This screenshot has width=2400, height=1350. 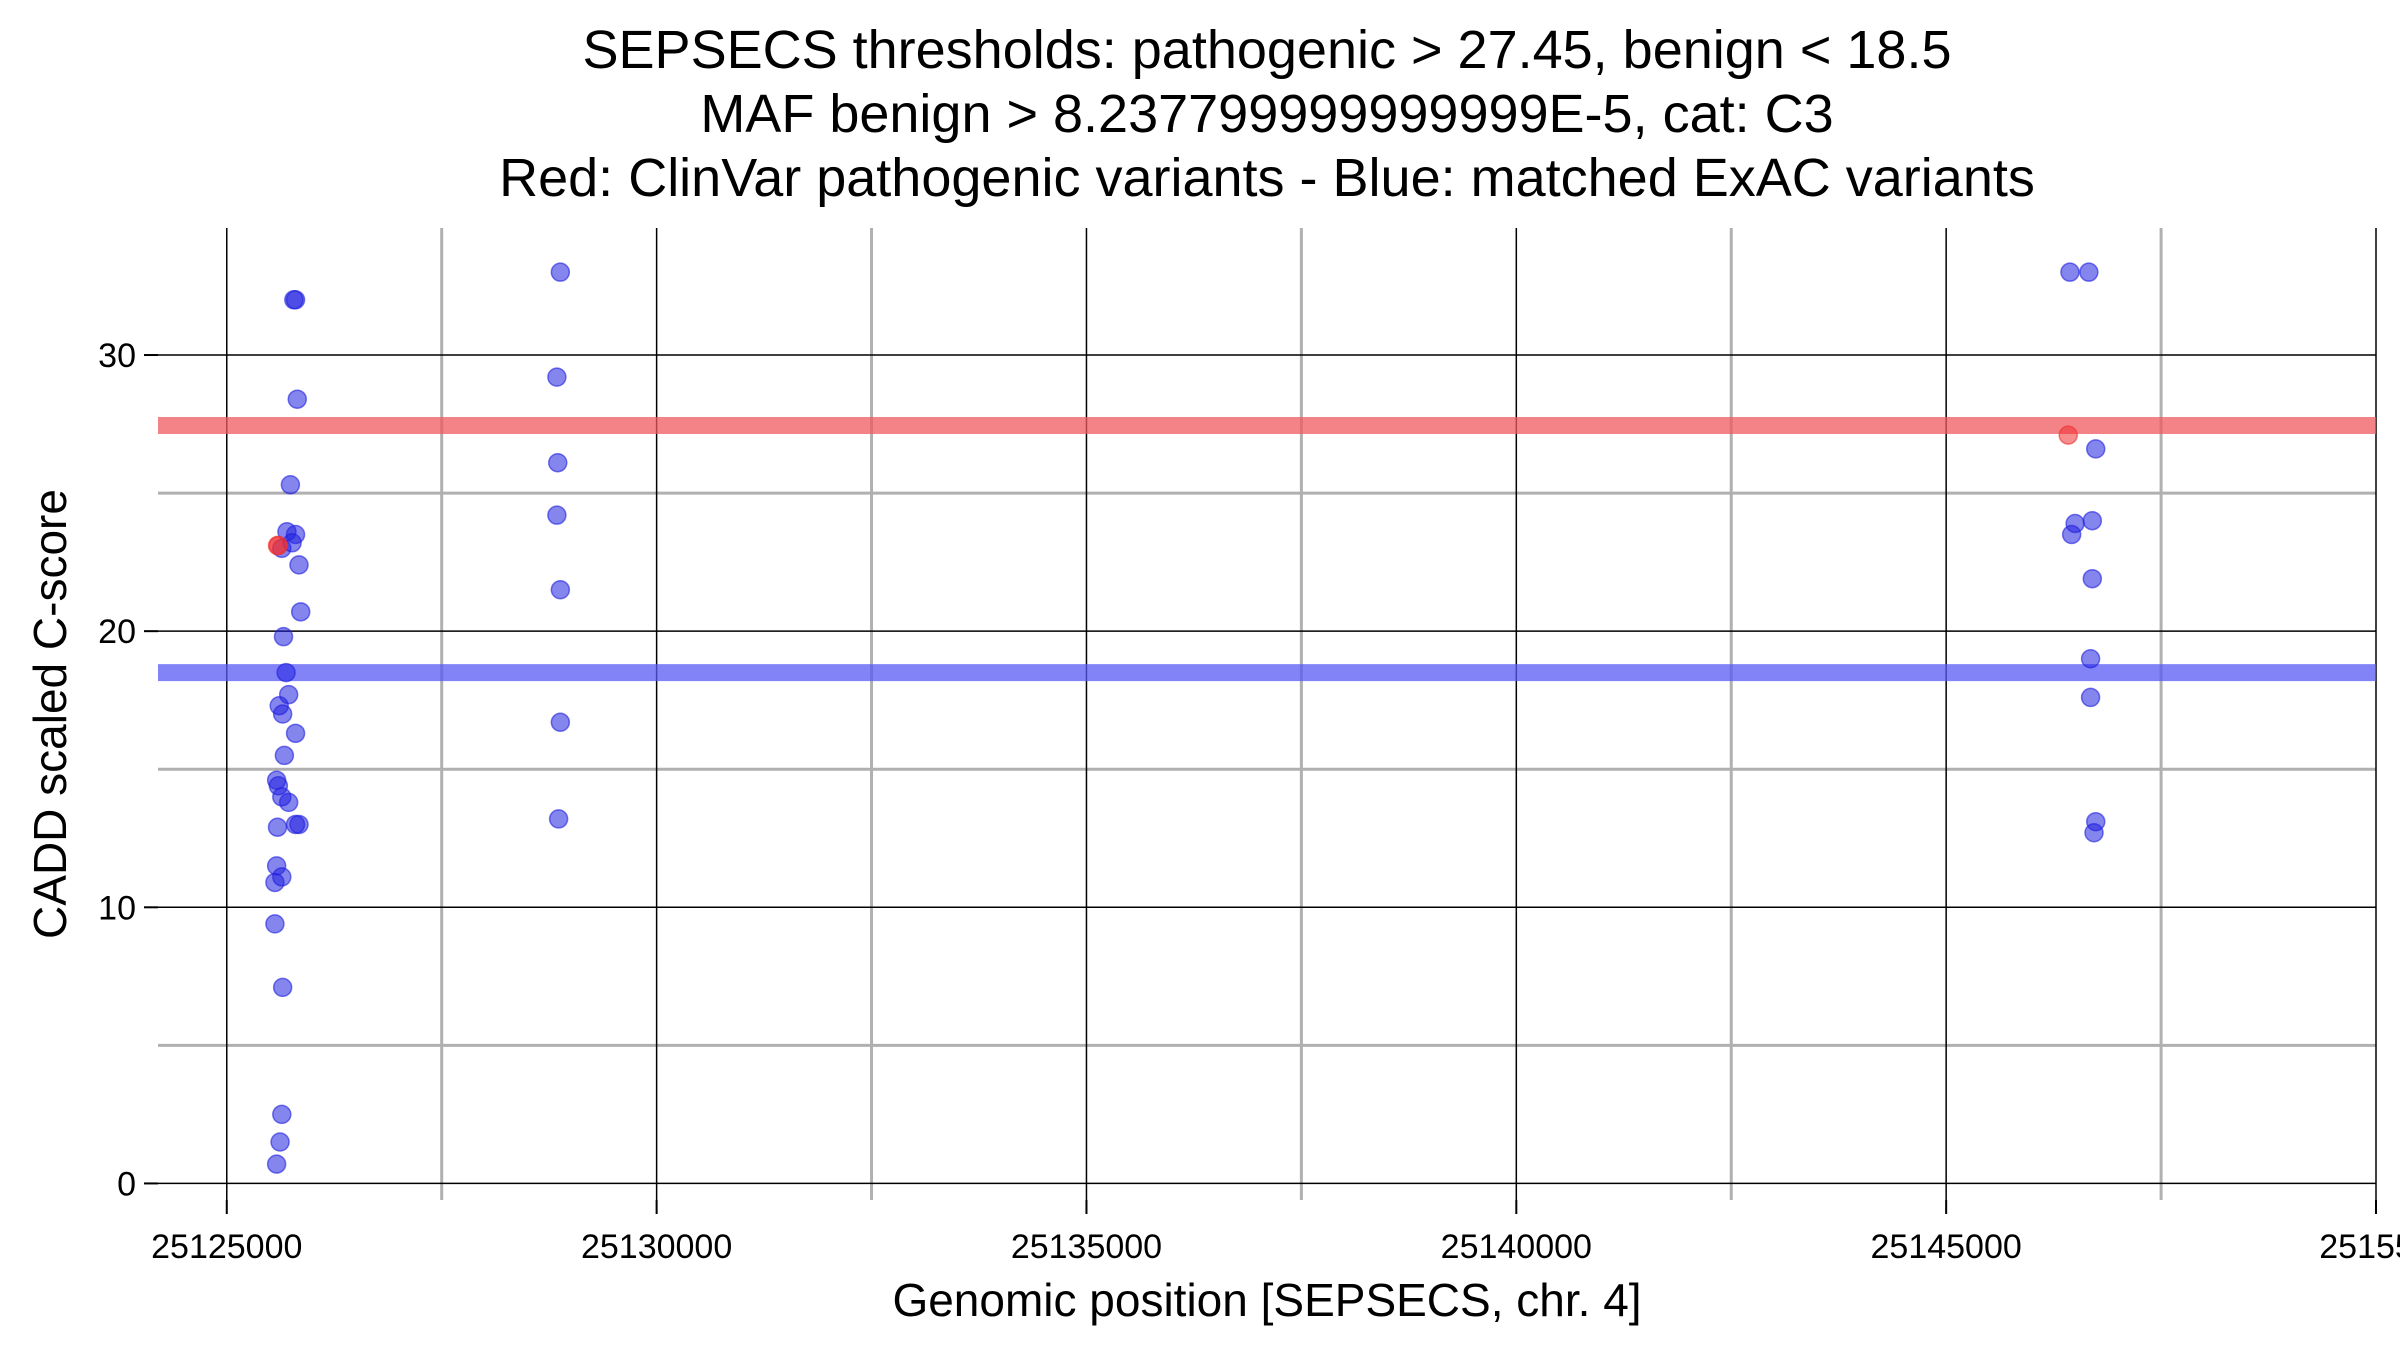 What do you see at coordinates (226, 1247) in the screenshot?
I see `x-tick-label: 25125000` at bounding box center [226, 1247].